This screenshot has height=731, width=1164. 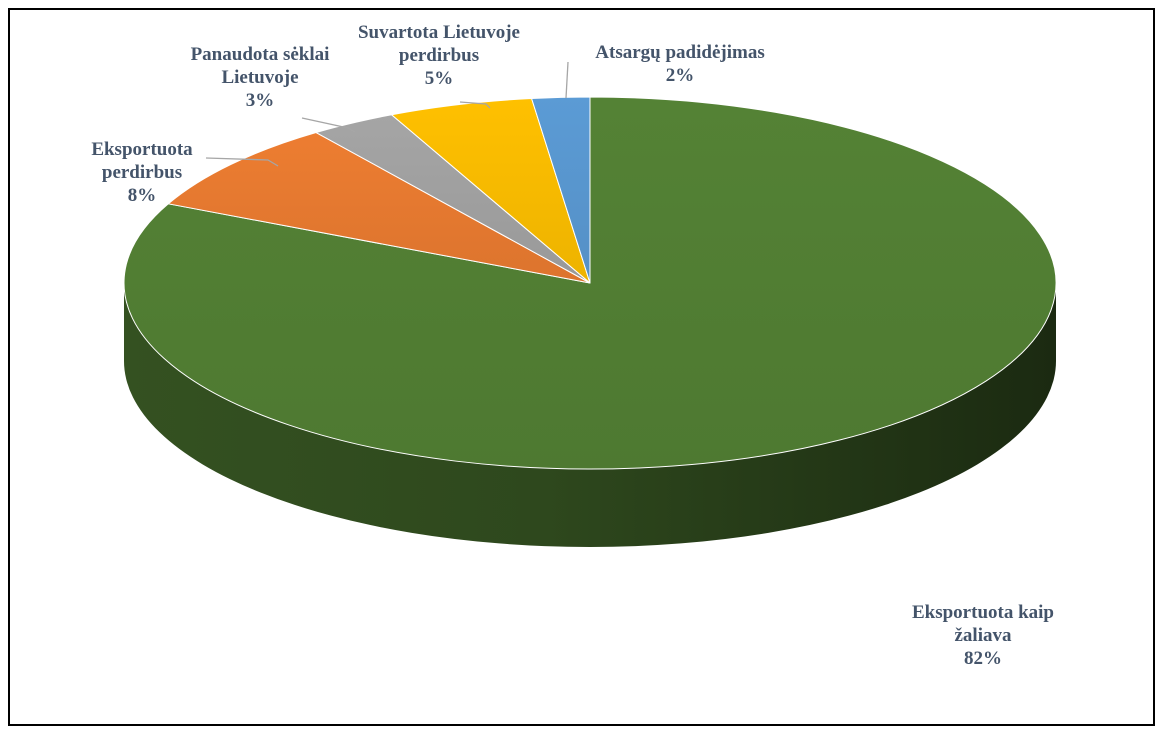 What do you see at coordinates (439, 78) in the screenshot?
I see `data-label-value: 5%` at bounding box center [439, 78].